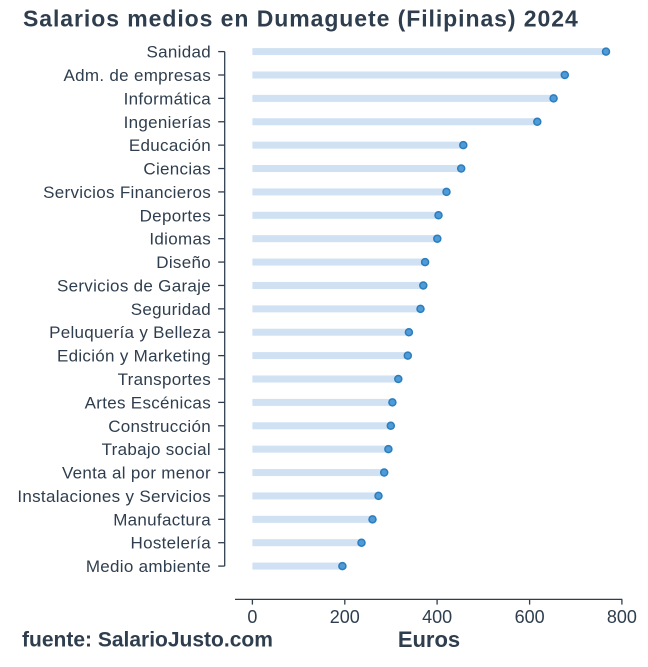 The height and width of the screenshot is (667, 648). Describe the element at coordinates (168, 98) in the screenshot. I see `svg-text: Informática` at that location.